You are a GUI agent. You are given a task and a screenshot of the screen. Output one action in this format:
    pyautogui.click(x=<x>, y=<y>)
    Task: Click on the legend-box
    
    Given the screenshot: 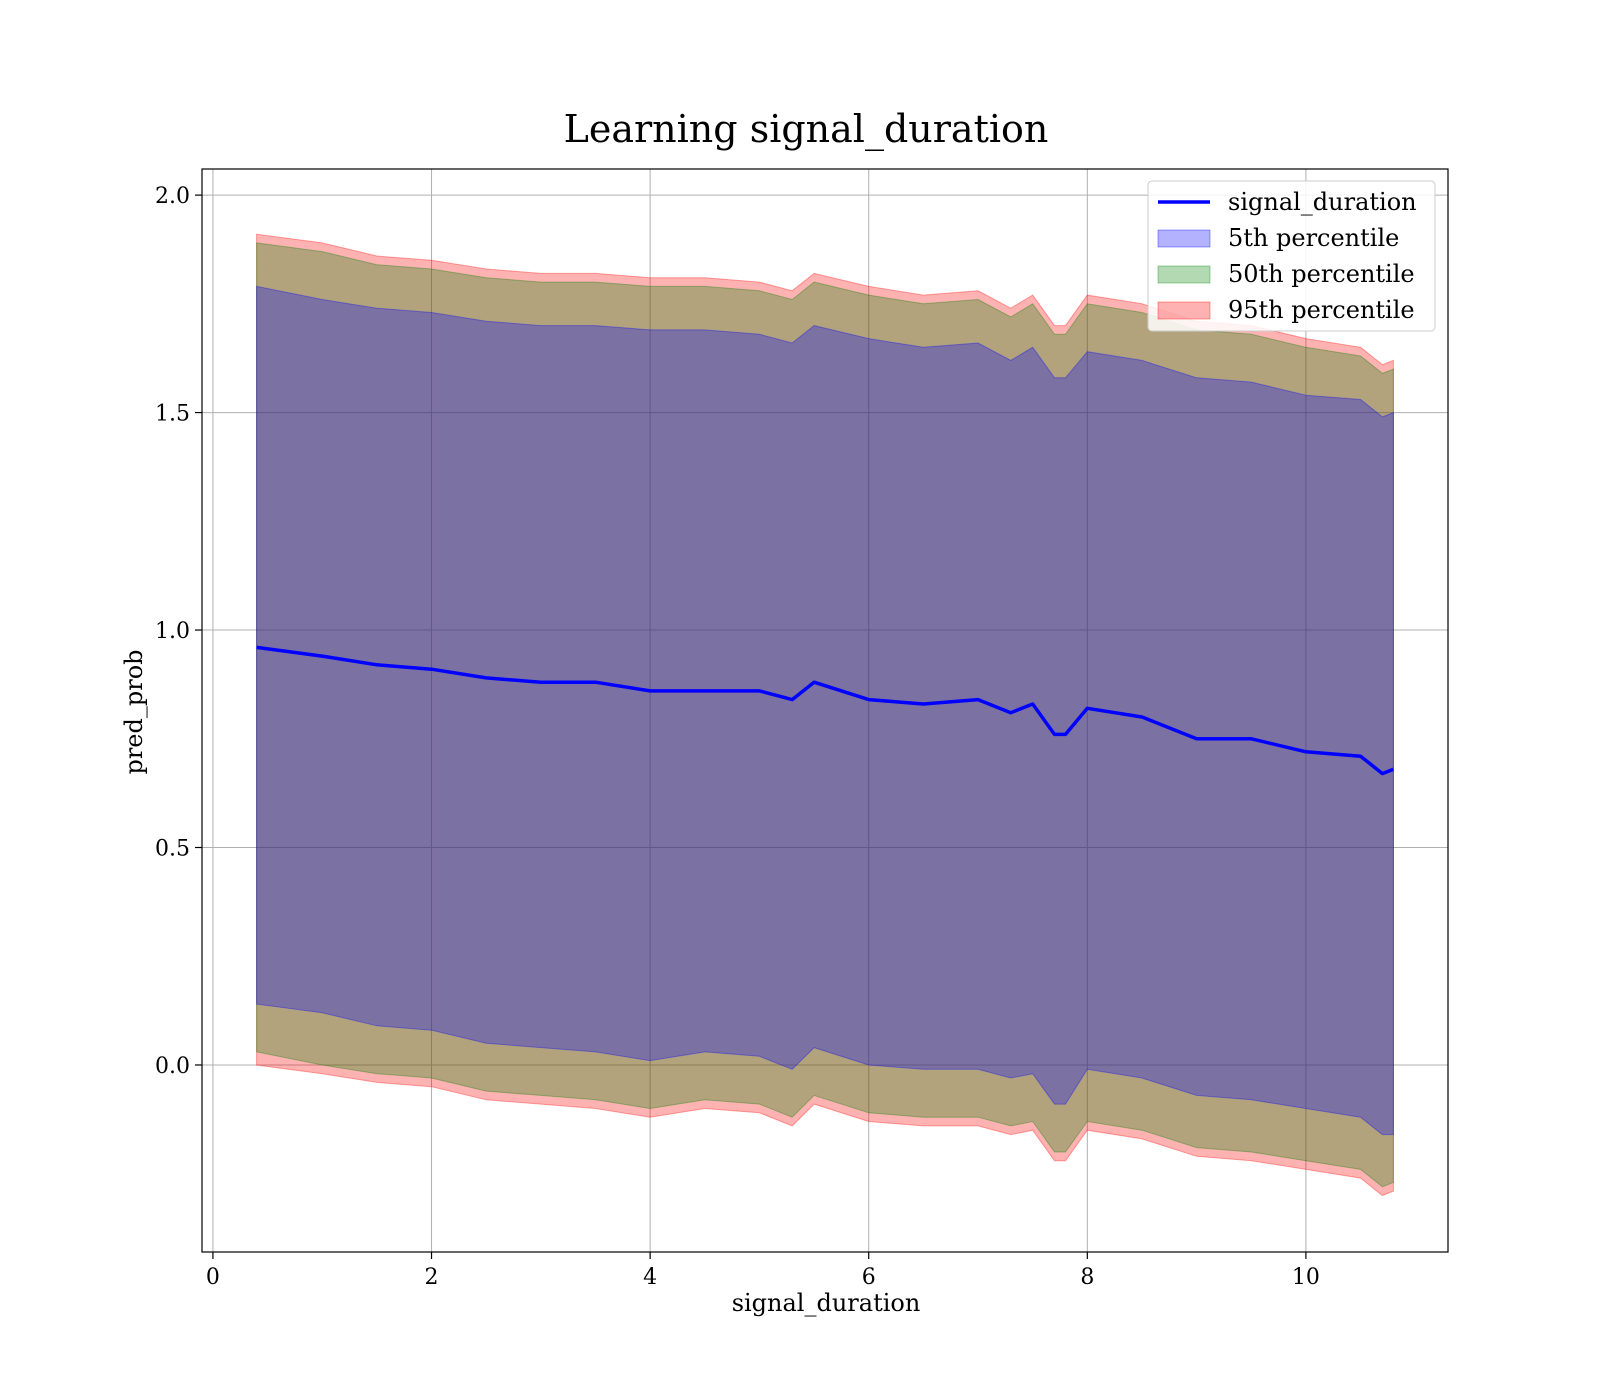 What is the action you would take?
    pyautogui.click(x=1291, y=256)
    